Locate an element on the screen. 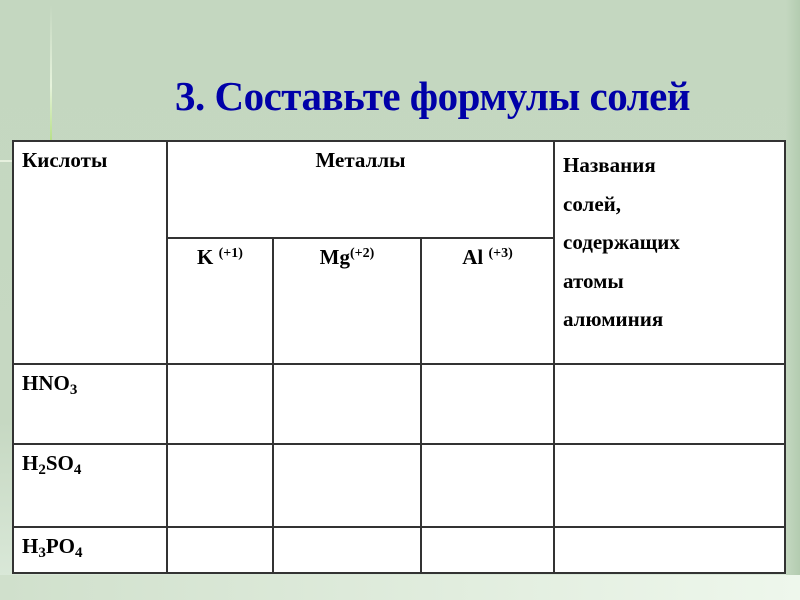  metal-charge: (+1) is located at coordinates (230, 253).